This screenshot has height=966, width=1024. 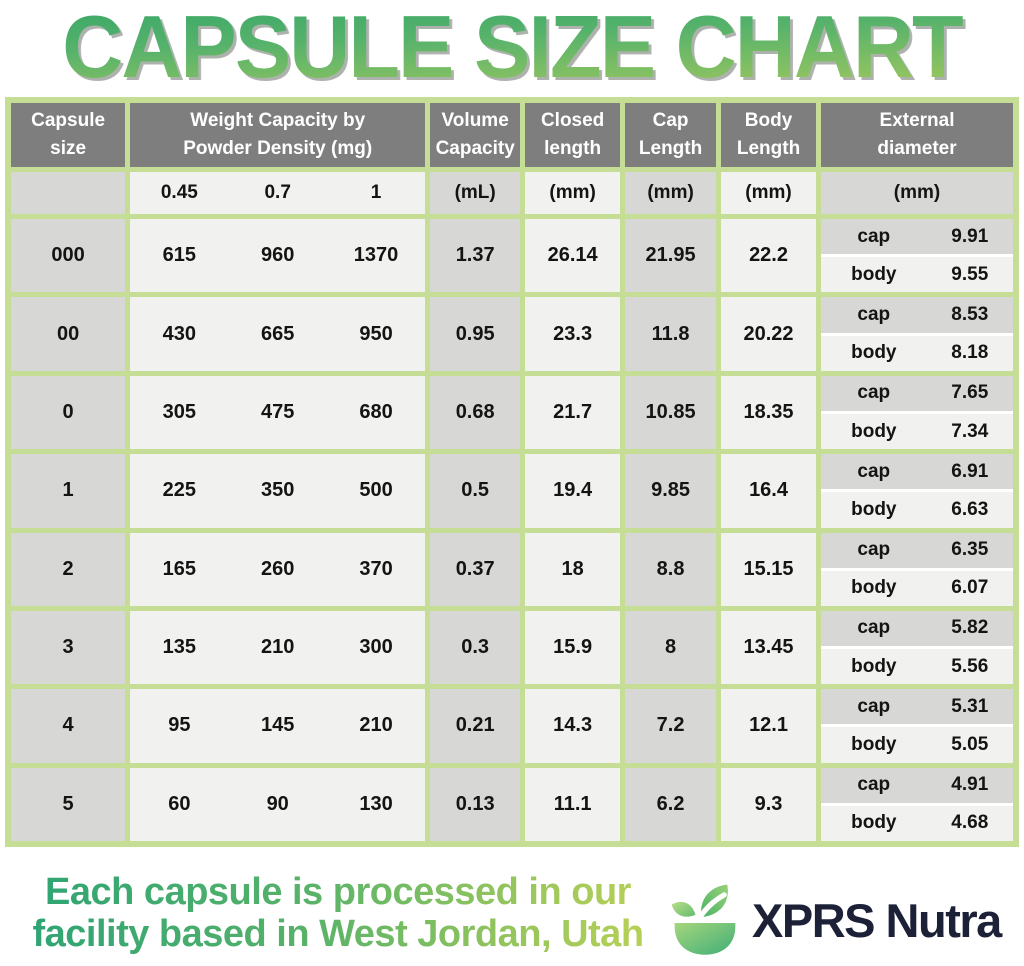 I want to click on external-diameter-cell: cap 7.65 body 7.34, so click(x=917, y=412).